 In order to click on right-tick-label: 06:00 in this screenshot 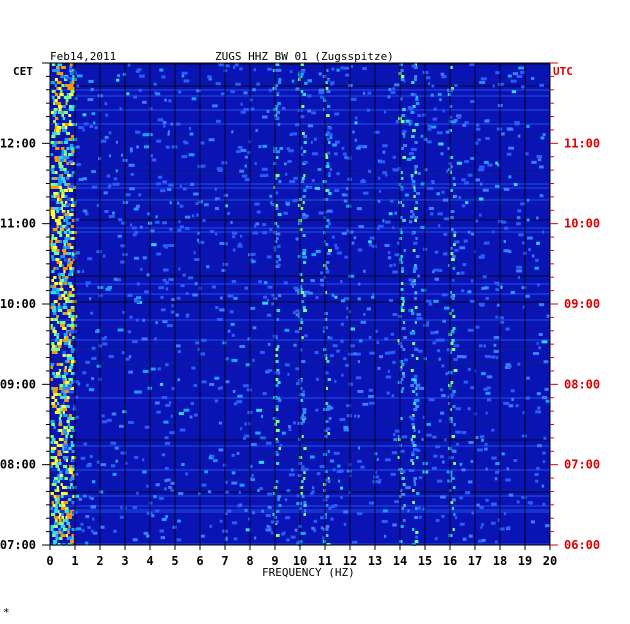, I will do `click(582, 545)`.